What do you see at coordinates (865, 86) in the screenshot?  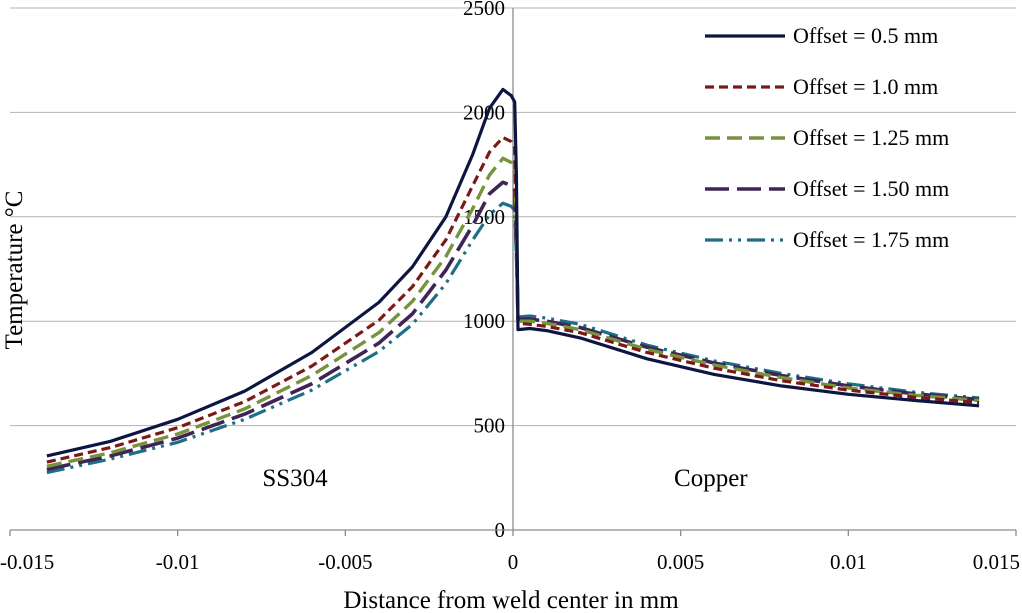 I see `legend-label-2: Offset = 1.0 mm` at bounding box center [865, 86].